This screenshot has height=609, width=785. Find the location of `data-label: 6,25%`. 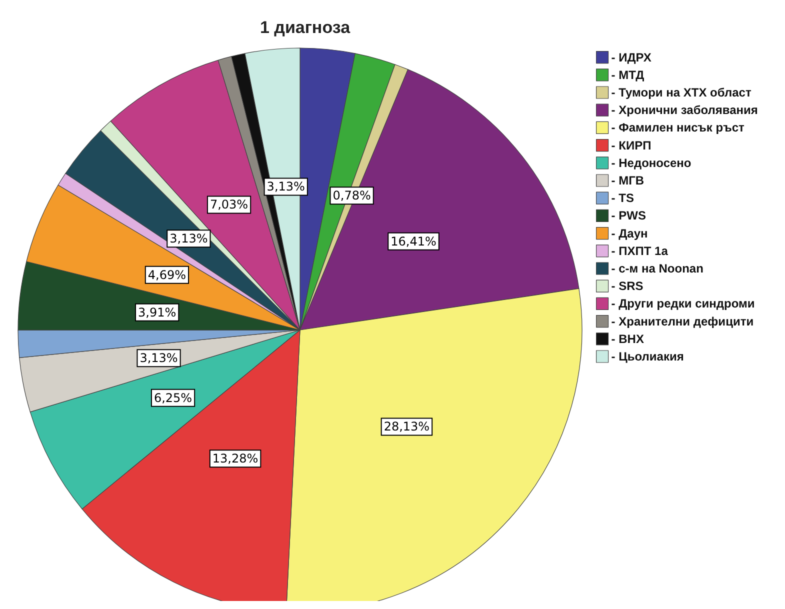

data-label: 6,25% is located at coordinates (173, 397).